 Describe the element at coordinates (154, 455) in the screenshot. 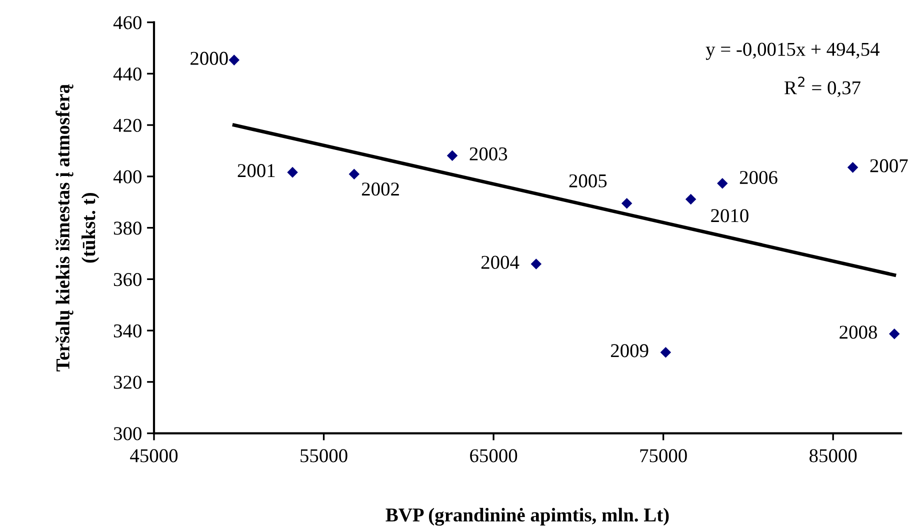

I see `x-tick-label: 45000` at that location.